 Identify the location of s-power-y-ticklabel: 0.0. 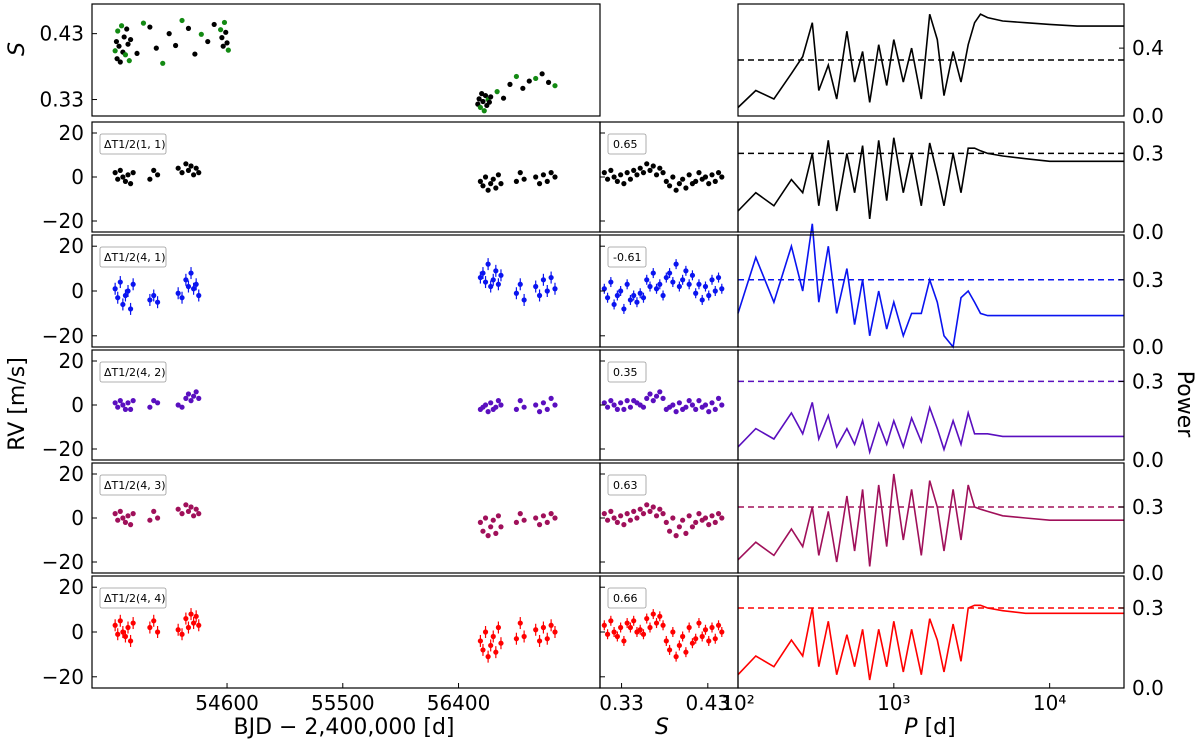
(1148, 116).